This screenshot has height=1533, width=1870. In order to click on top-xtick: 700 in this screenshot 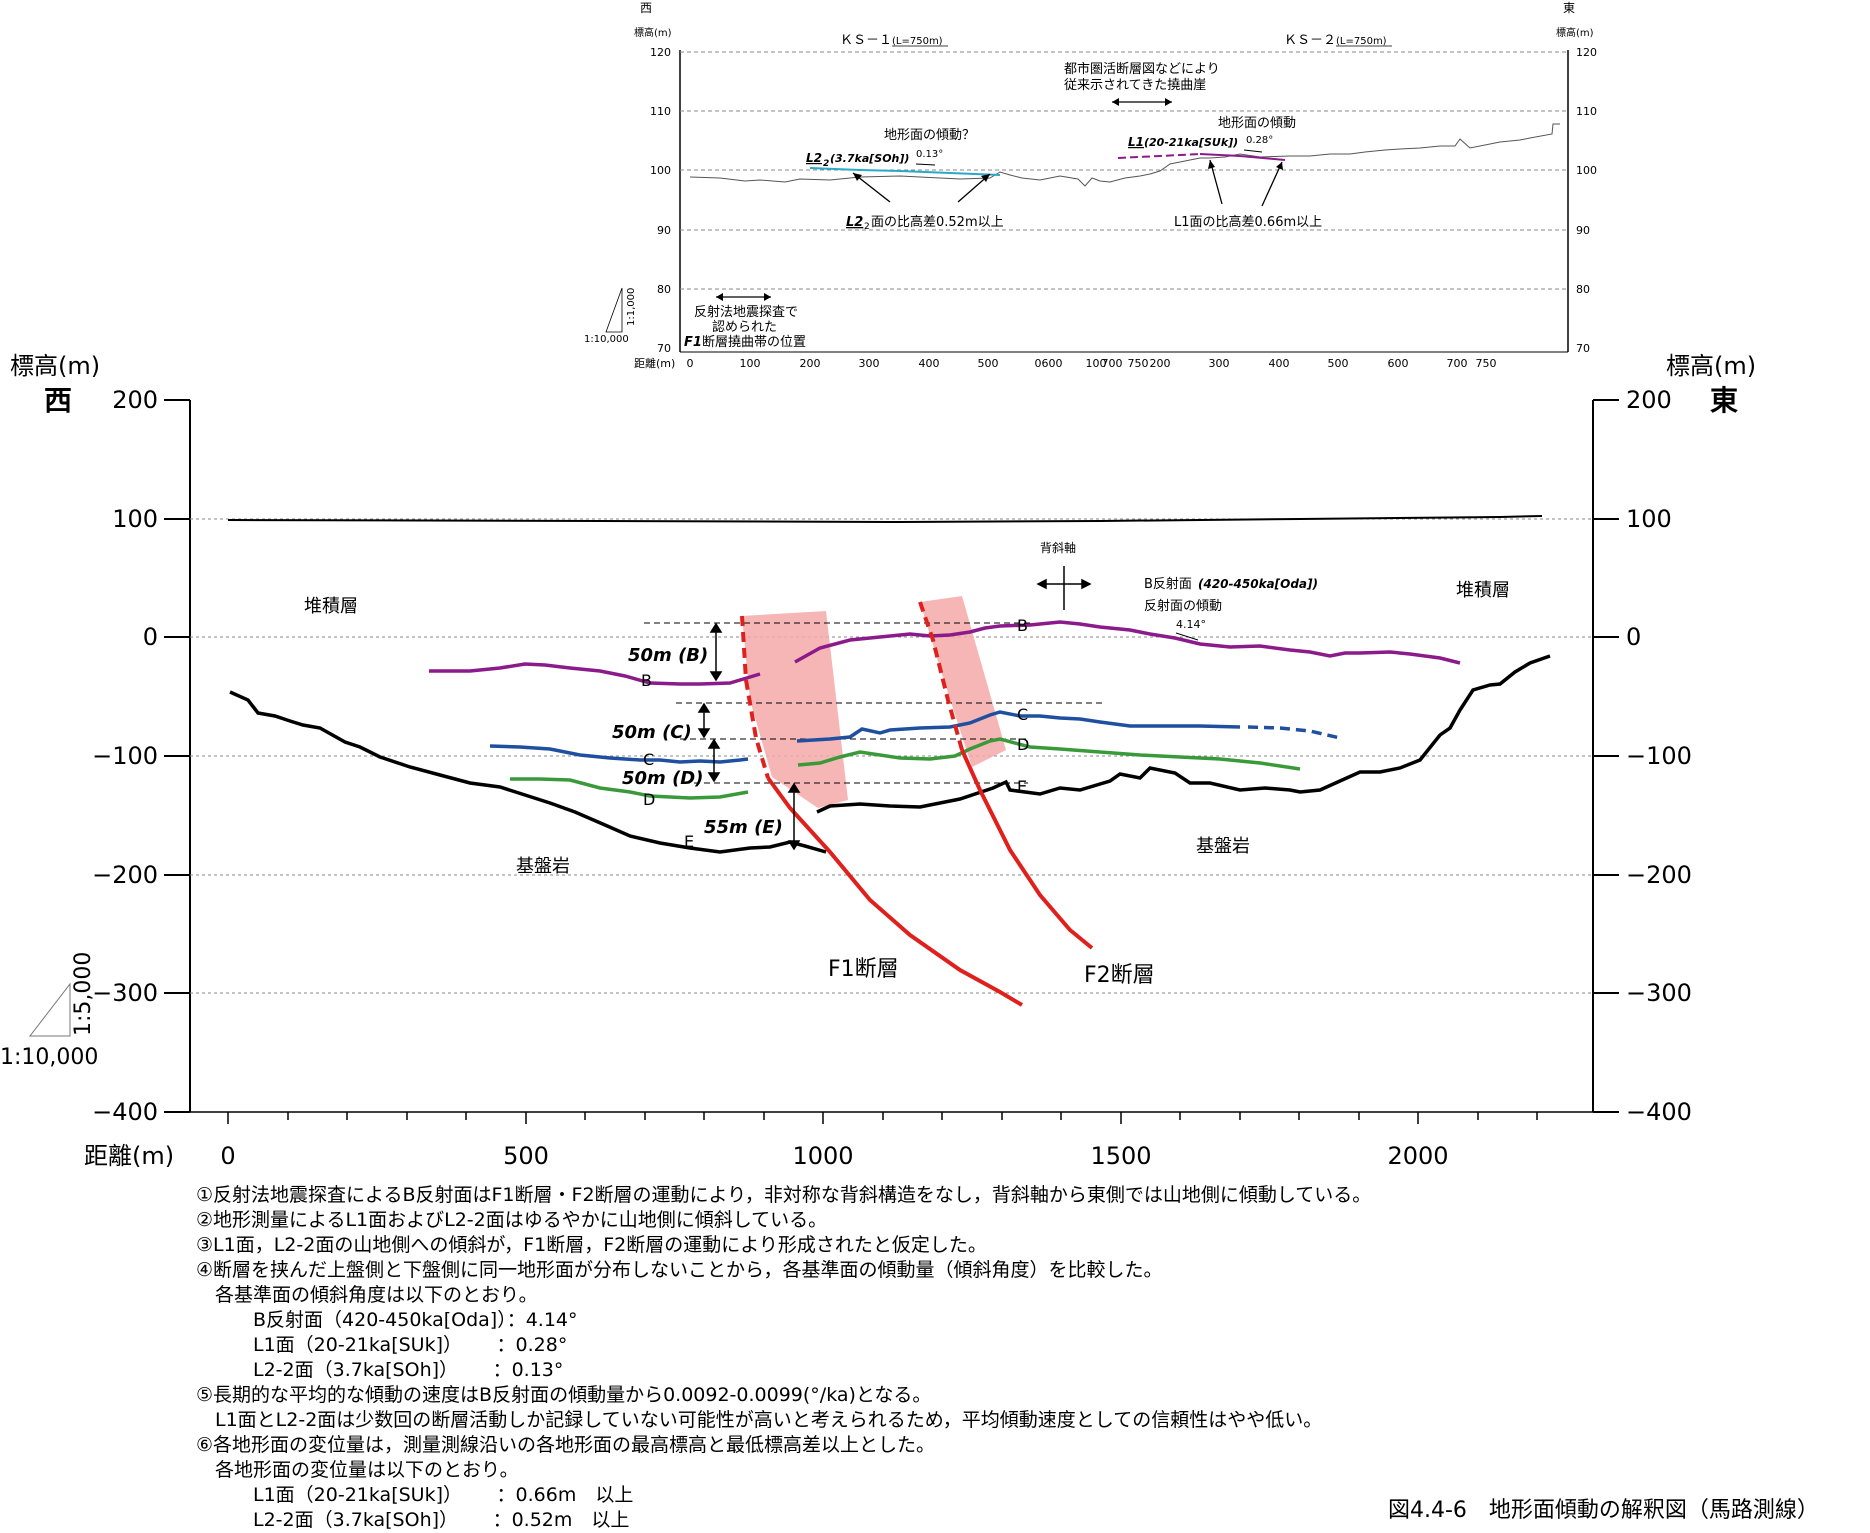, I will do `click(1457, 363)`.